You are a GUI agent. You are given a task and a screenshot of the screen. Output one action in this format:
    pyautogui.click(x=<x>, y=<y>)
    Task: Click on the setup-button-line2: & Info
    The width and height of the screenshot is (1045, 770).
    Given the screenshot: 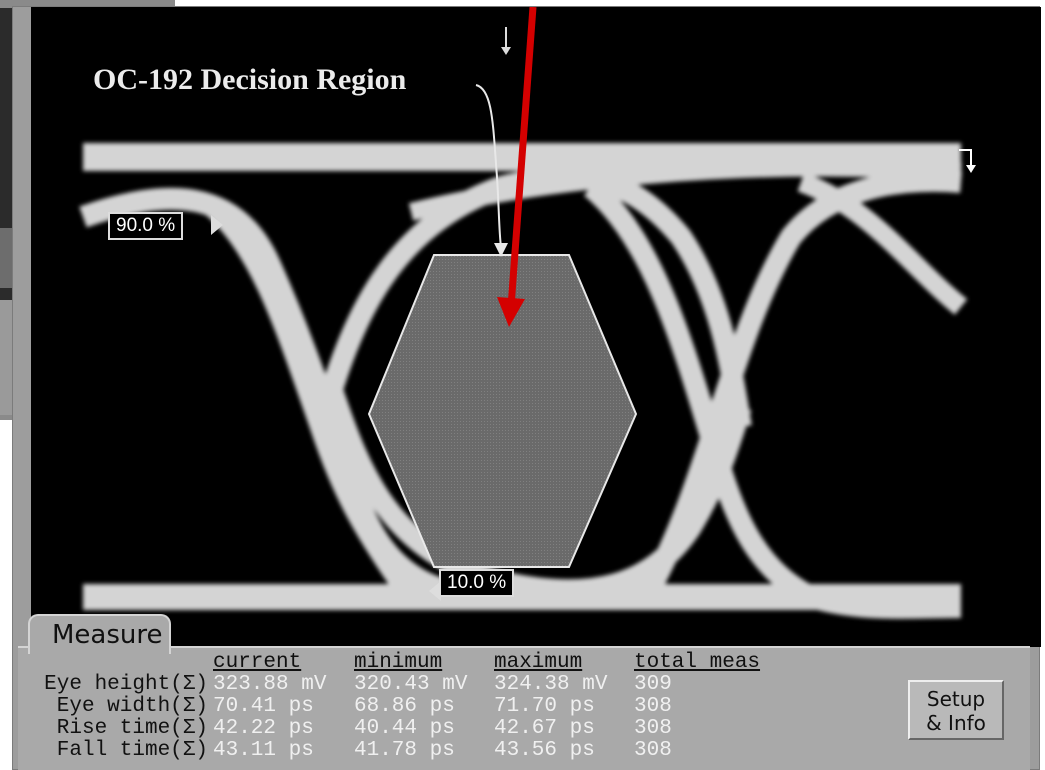 What is the action you would take?
    pyautogui.click(x=956, y=723)
    